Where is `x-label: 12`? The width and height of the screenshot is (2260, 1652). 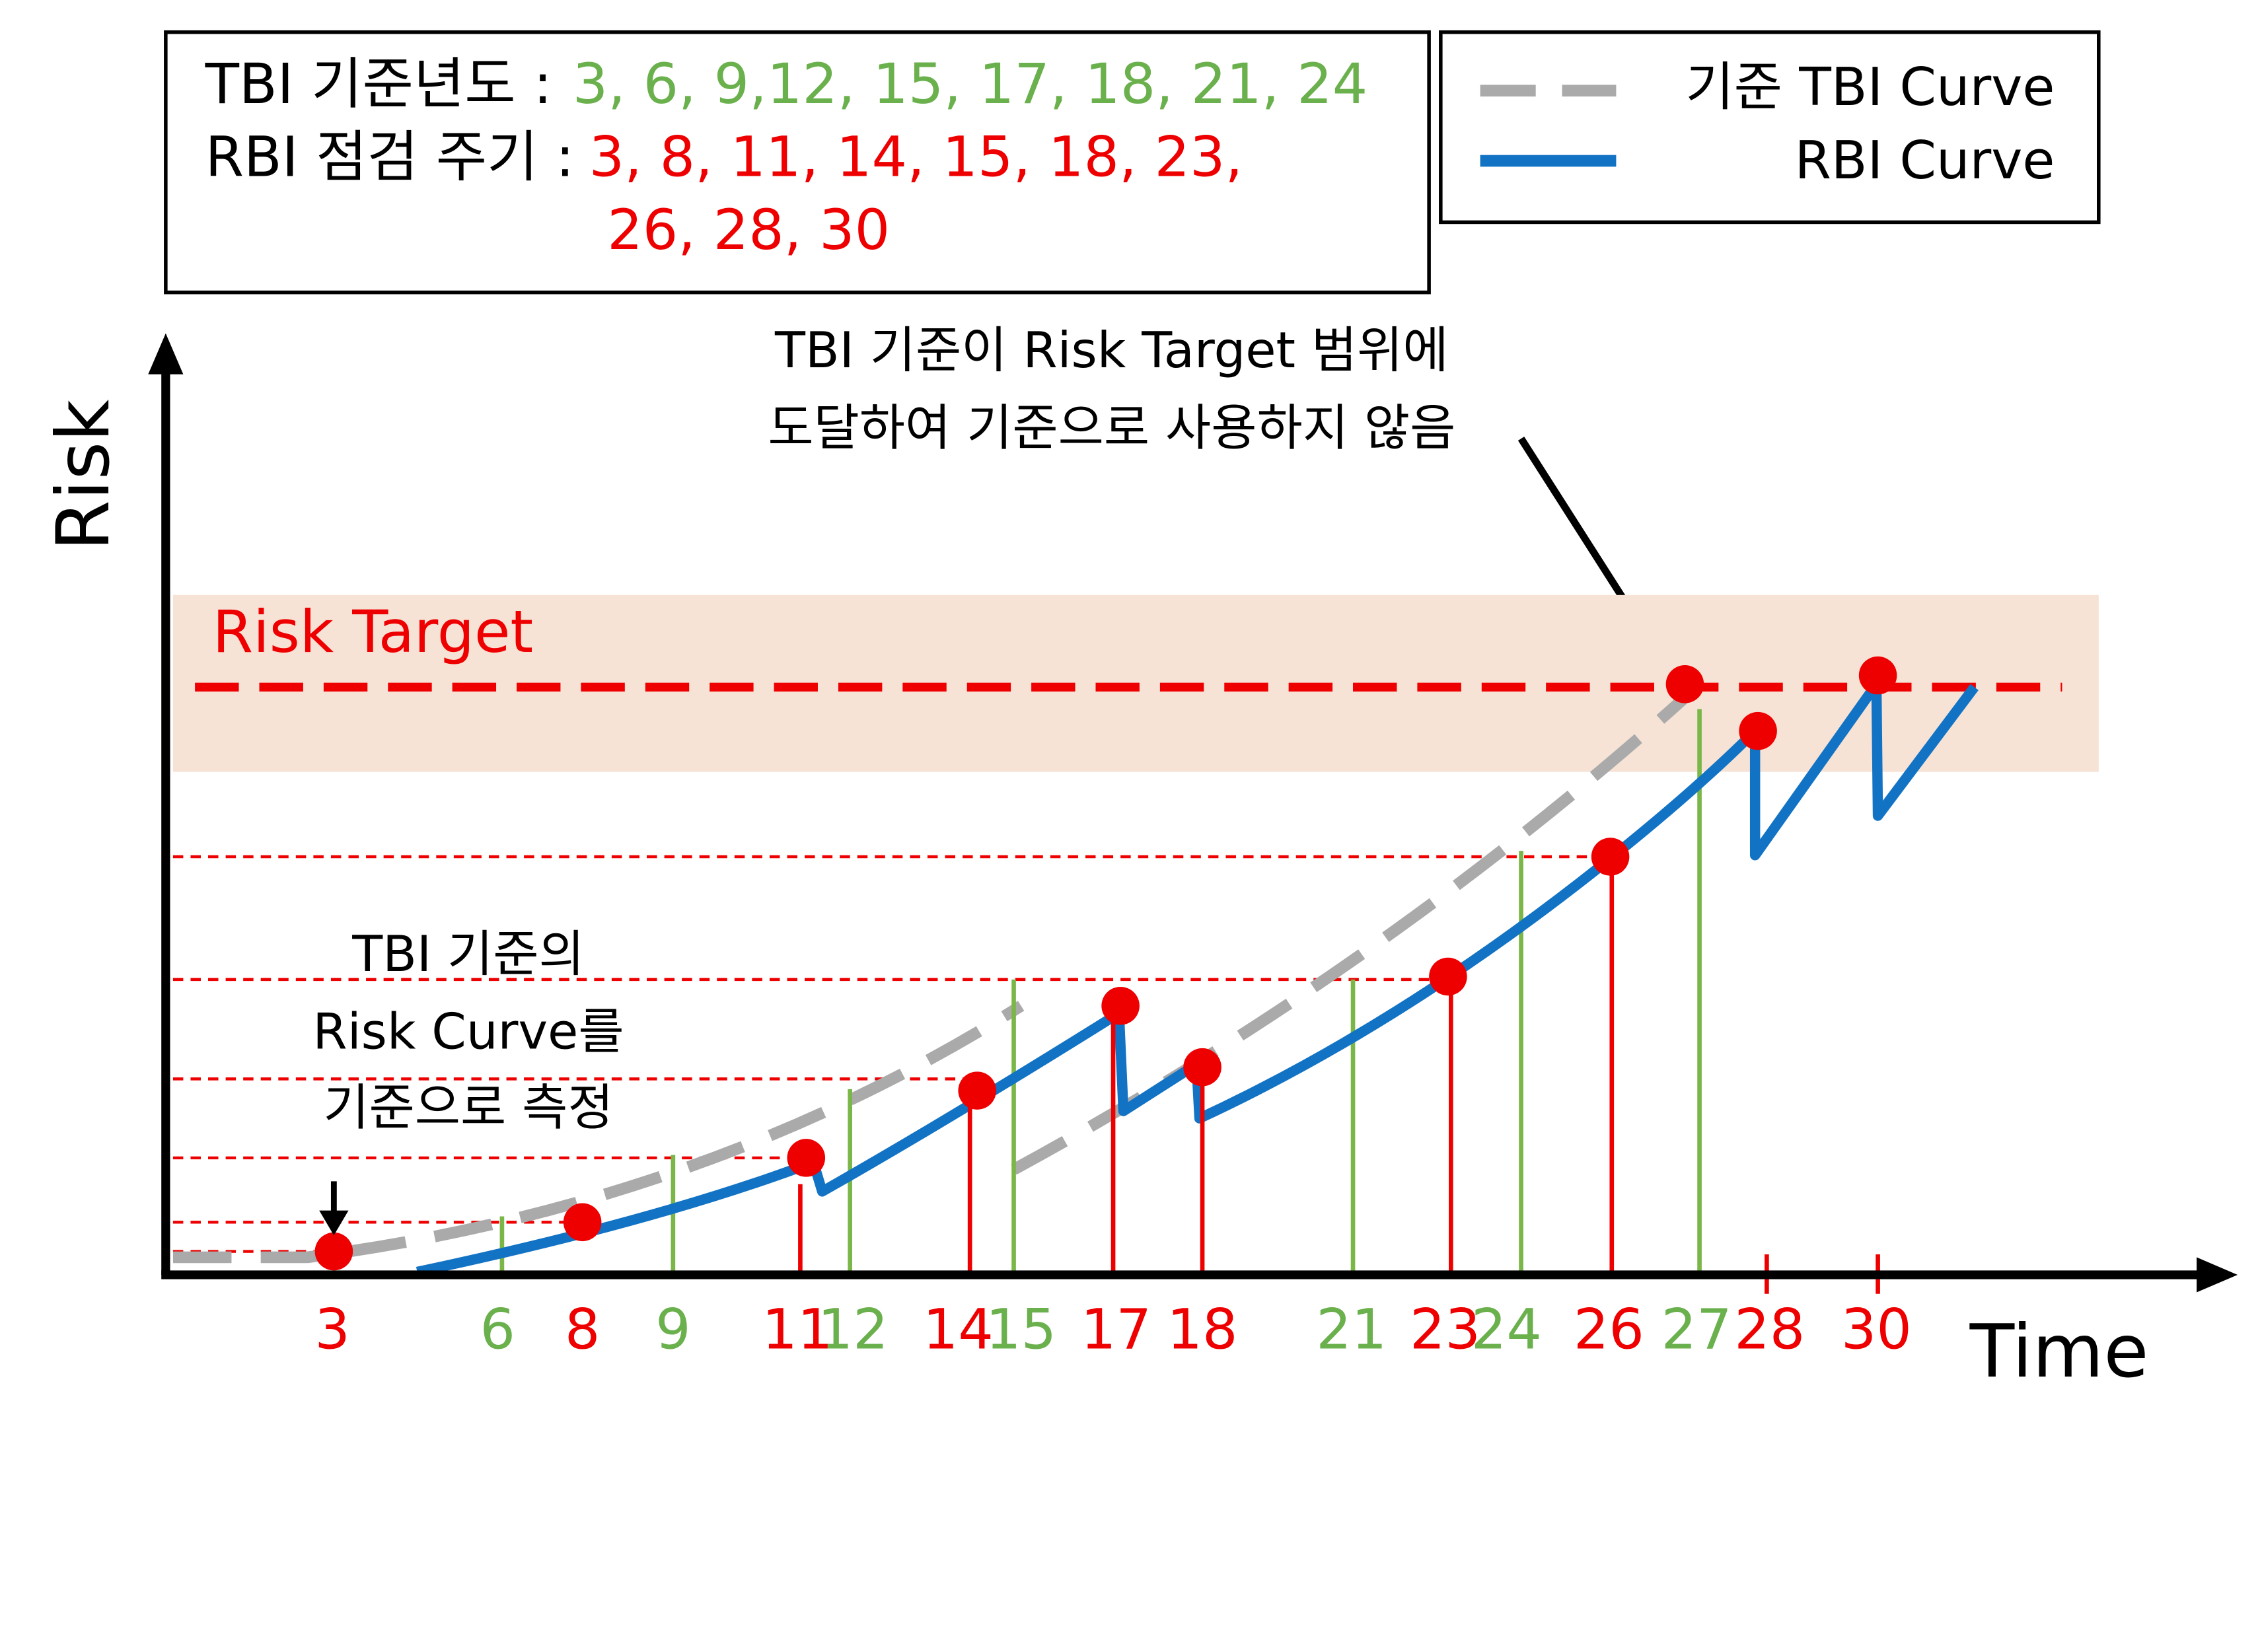
x-label: 12 is located at coordinates (853, 1329).